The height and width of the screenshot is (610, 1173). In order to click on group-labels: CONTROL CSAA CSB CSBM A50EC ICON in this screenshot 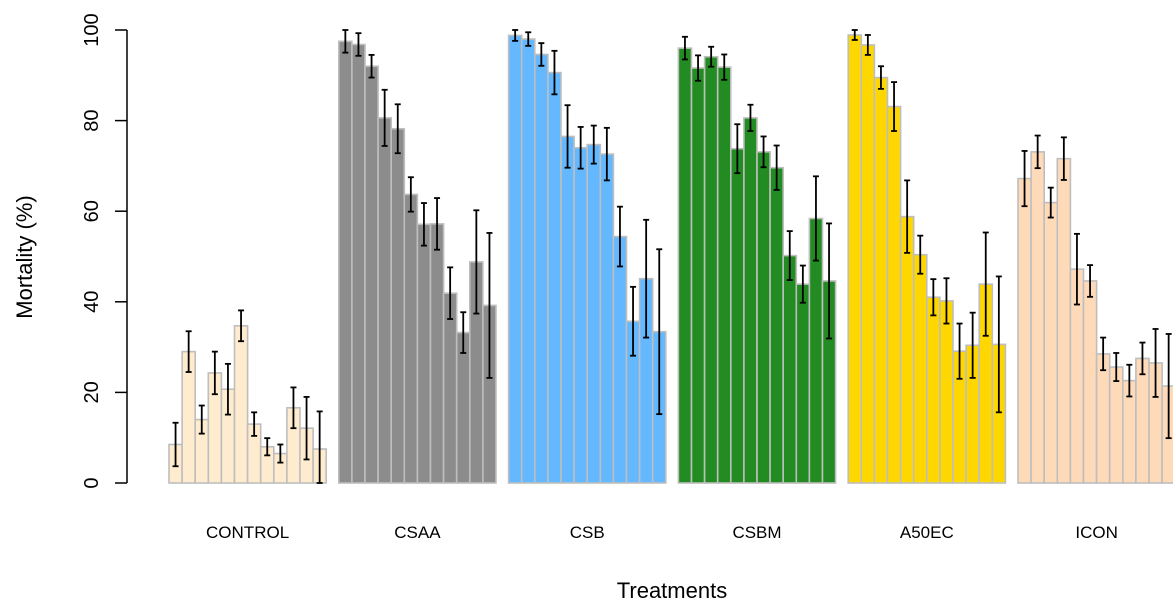, I will do `click(662, 532)`.